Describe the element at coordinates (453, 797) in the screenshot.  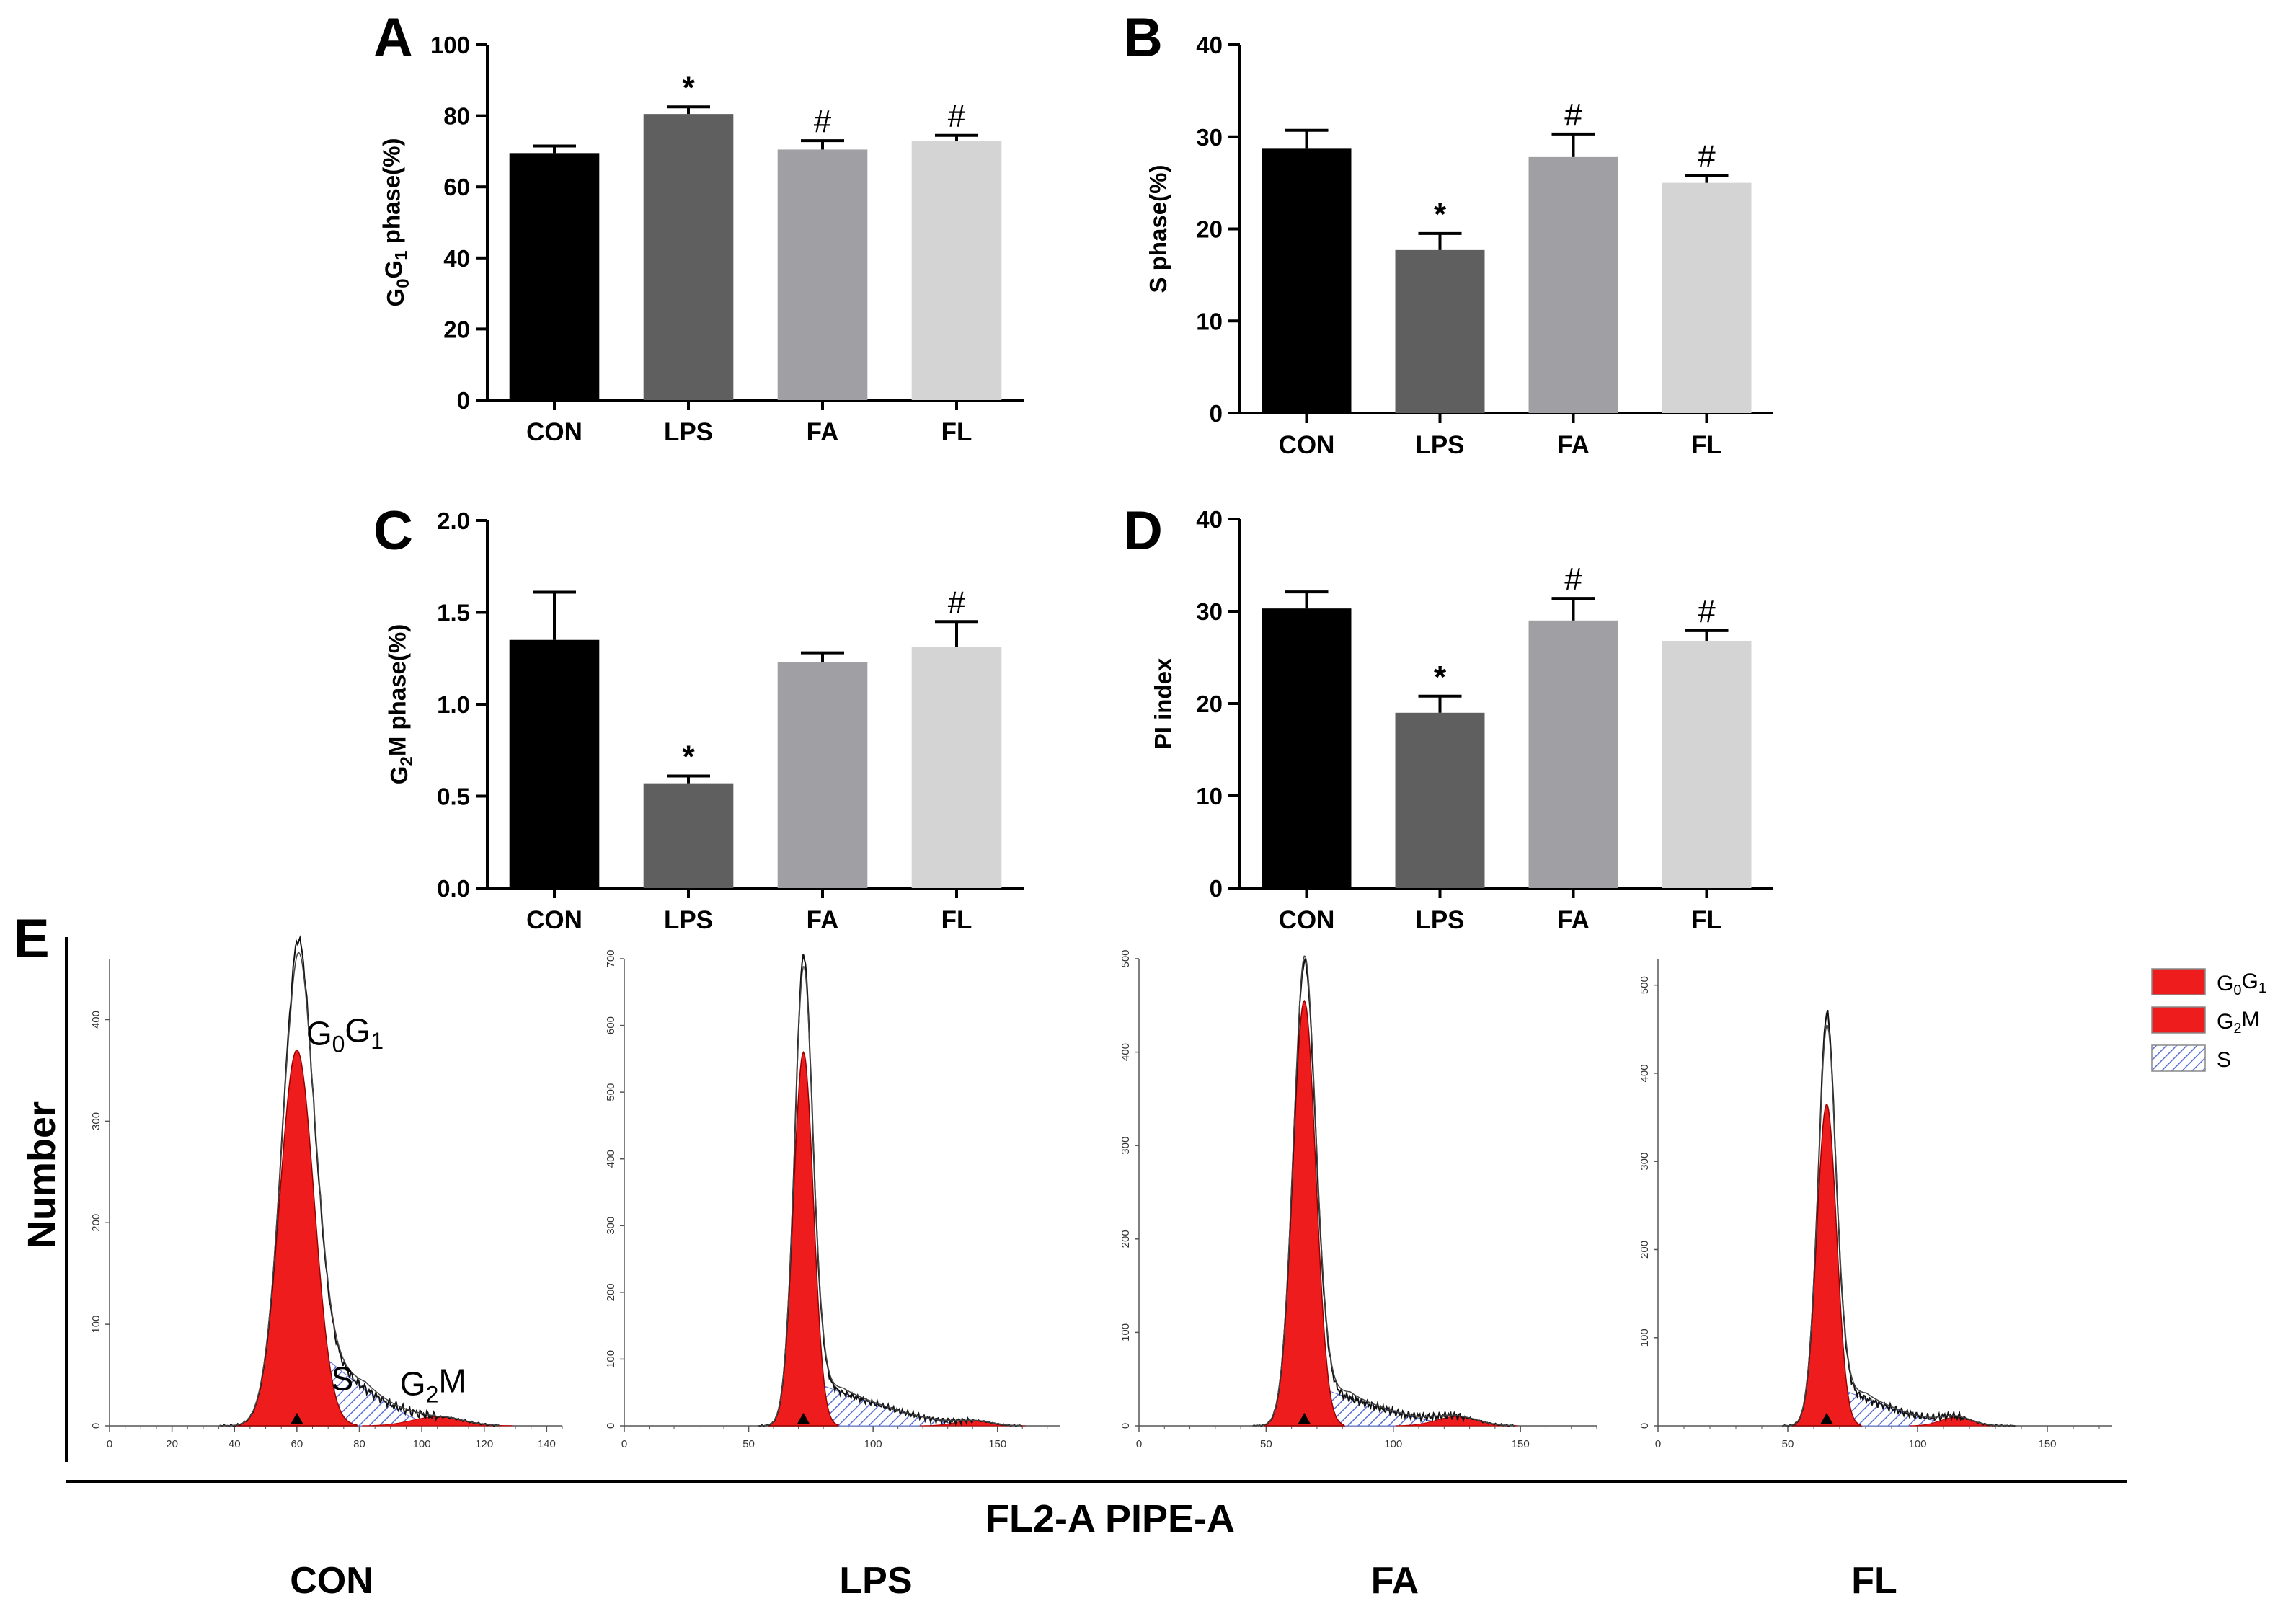
I see `y-tick-label: 0.5` at that location.